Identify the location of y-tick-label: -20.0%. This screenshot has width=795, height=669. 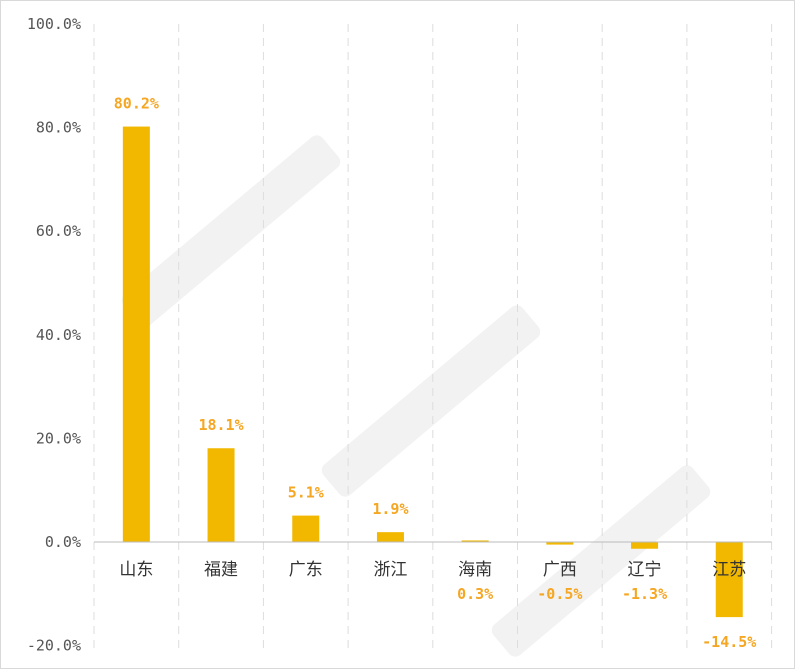
(54, 646).